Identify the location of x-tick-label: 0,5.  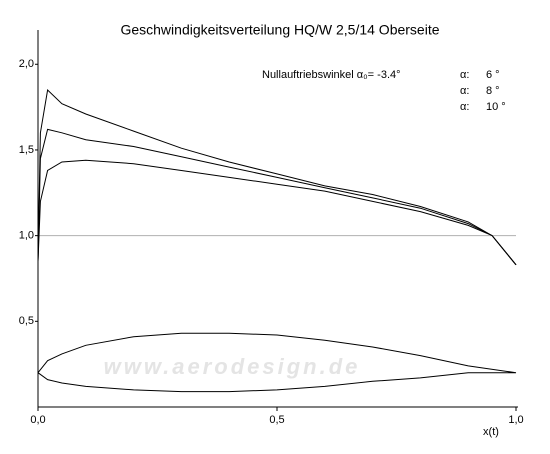
(276, 420).